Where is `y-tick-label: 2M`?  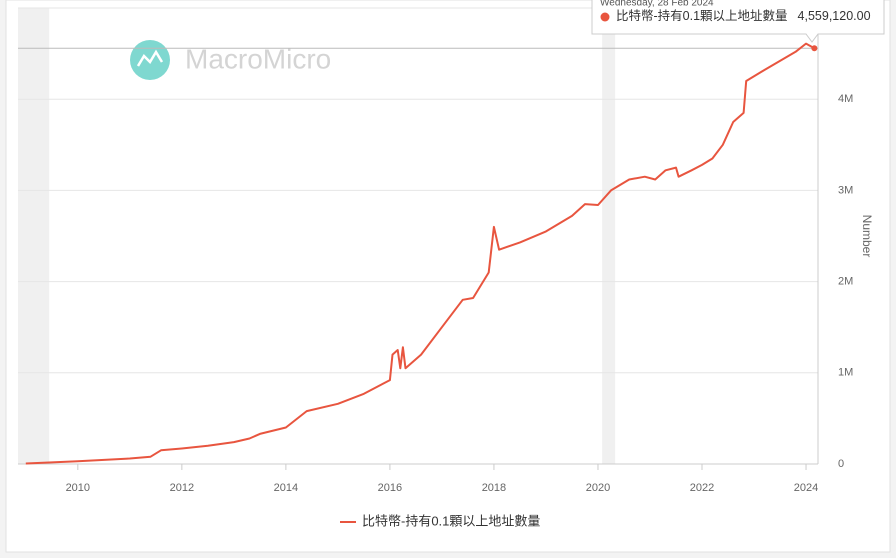
y-tick-label: 2M is located at coordinates (845, 282).